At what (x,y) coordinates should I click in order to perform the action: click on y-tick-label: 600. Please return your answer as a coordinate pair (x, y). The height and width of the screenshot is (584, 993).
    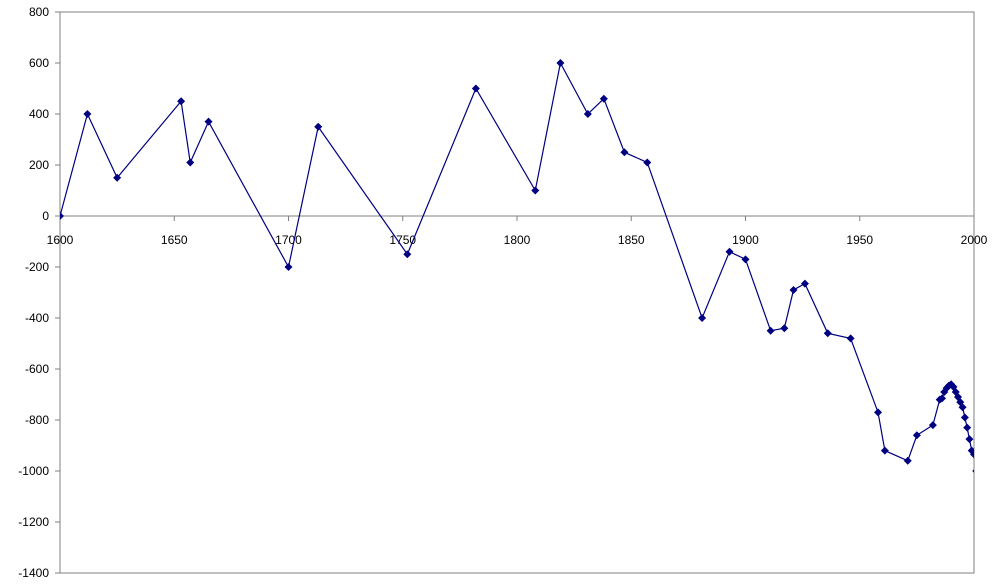
    Looking at the image, I should click on (39, 63).